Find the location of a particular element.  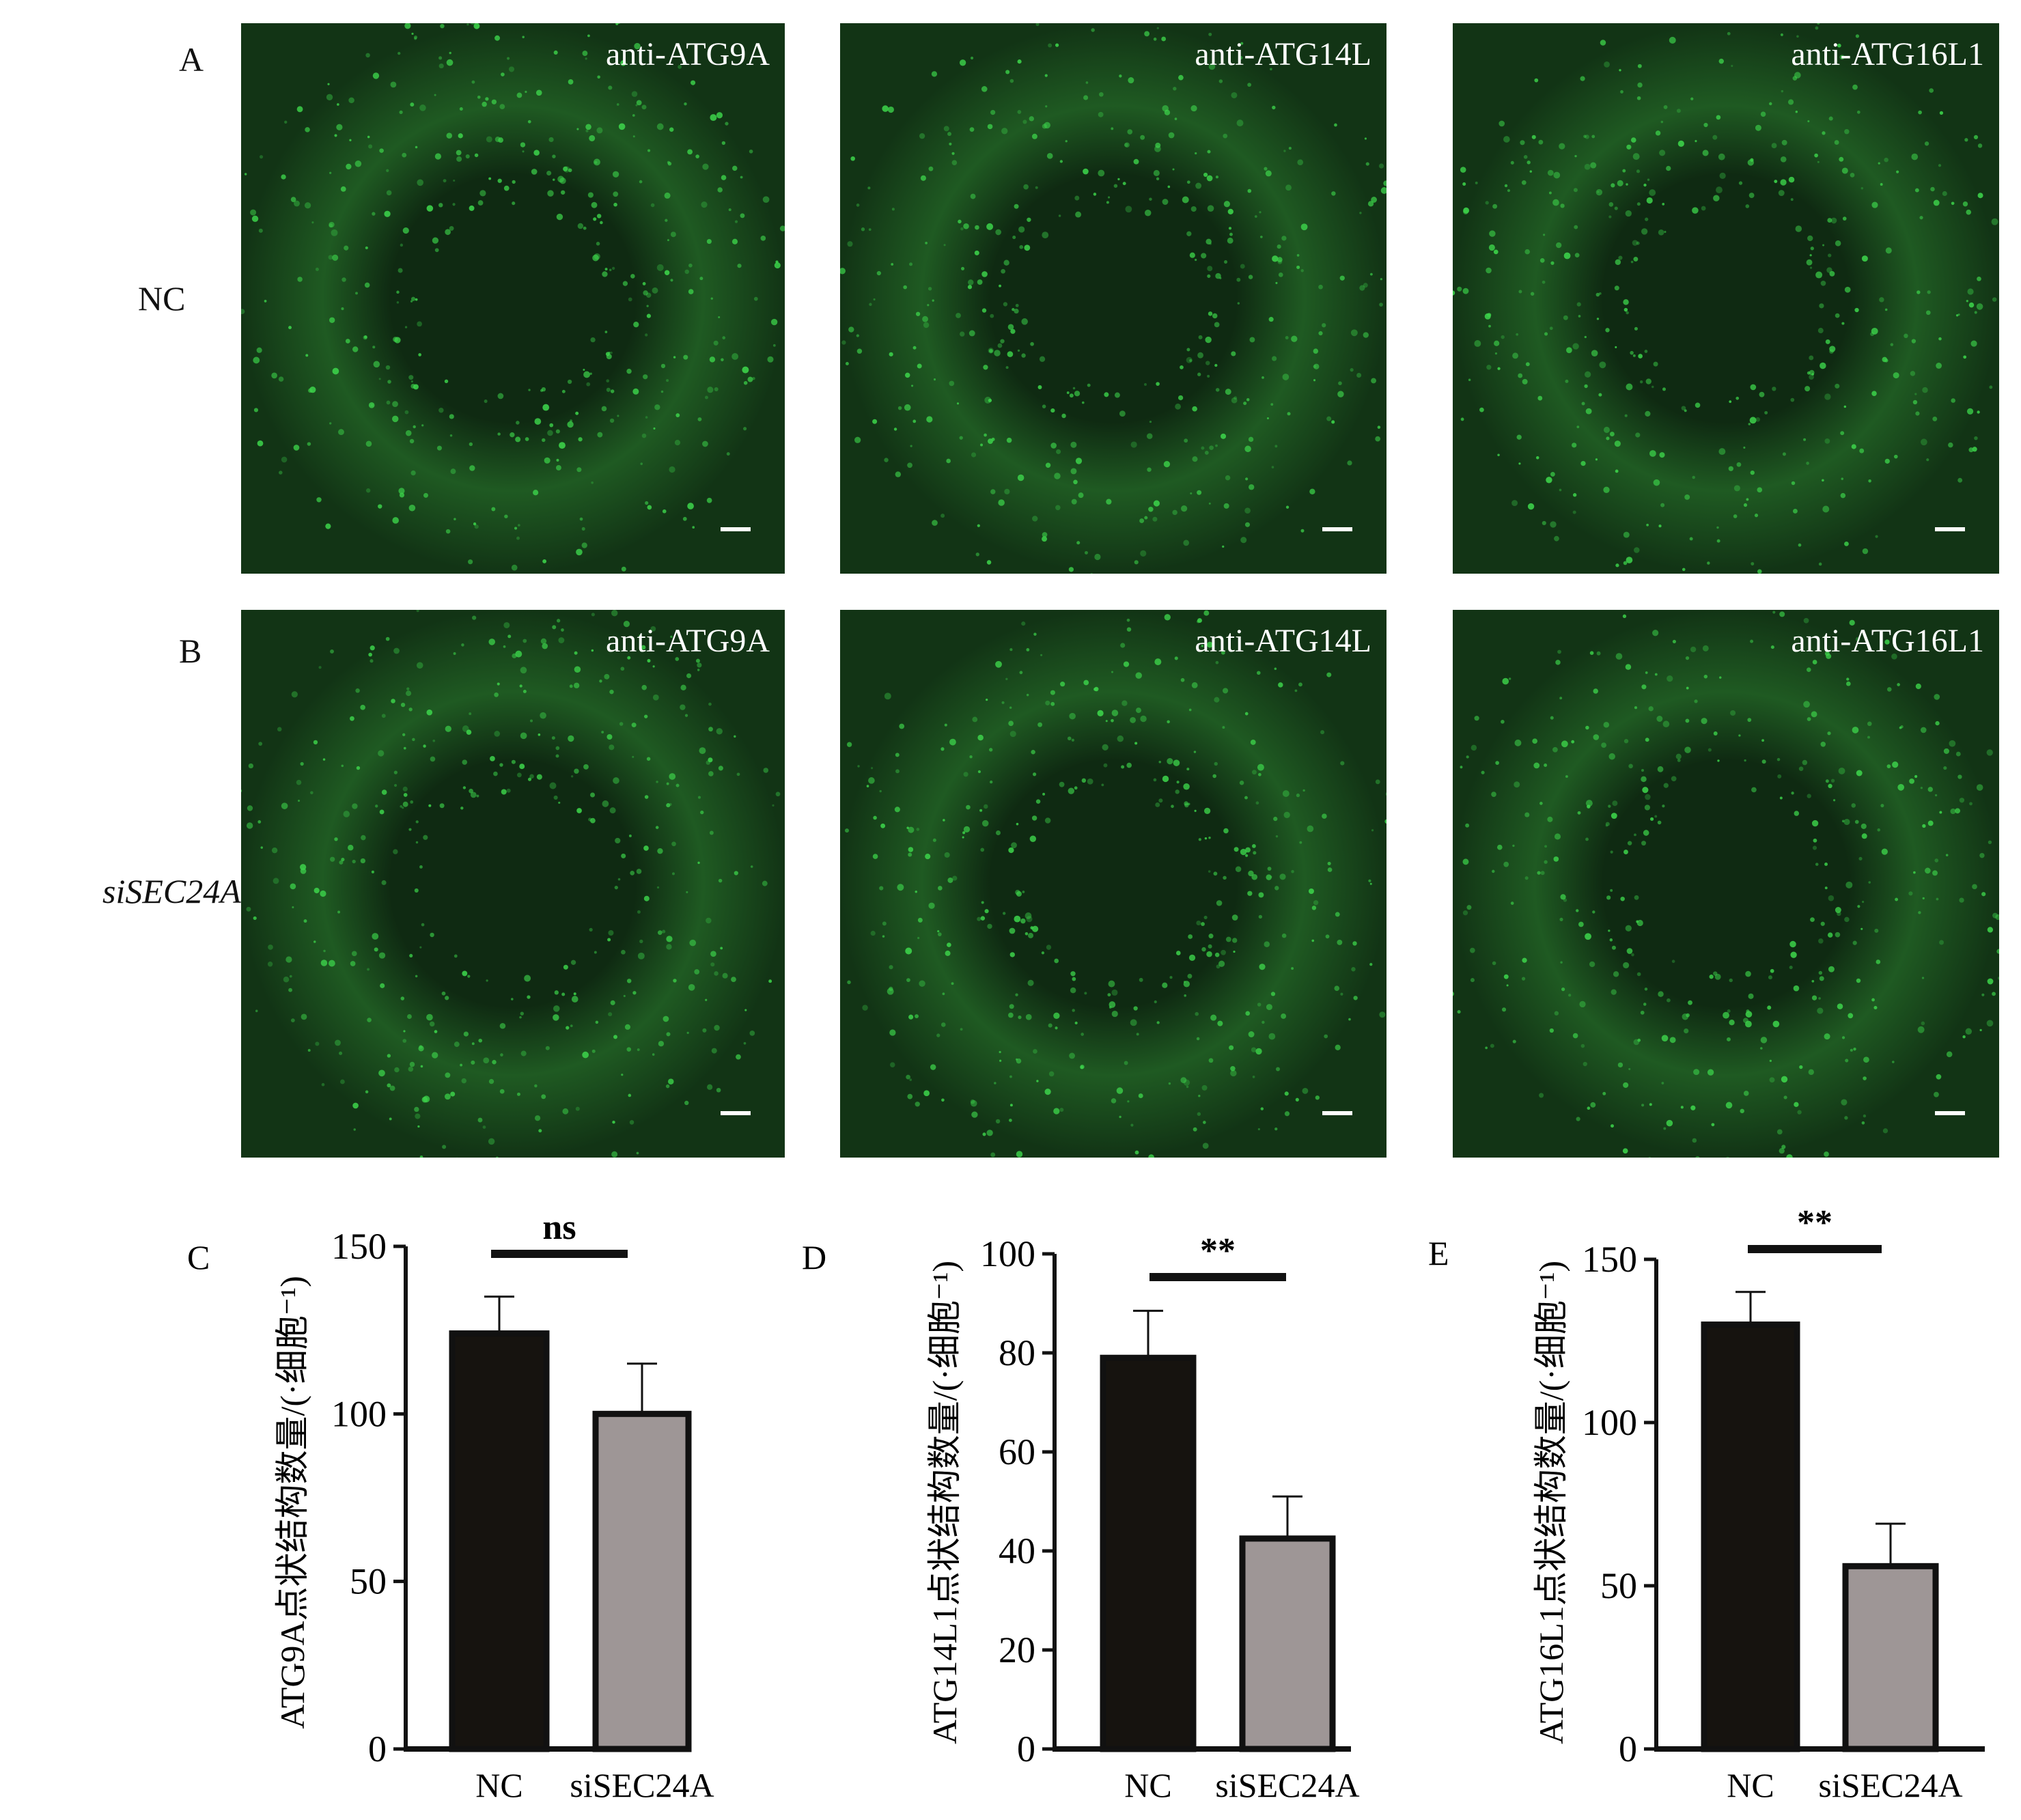

panel-letter: E is located at coordinates (1438, 1253).